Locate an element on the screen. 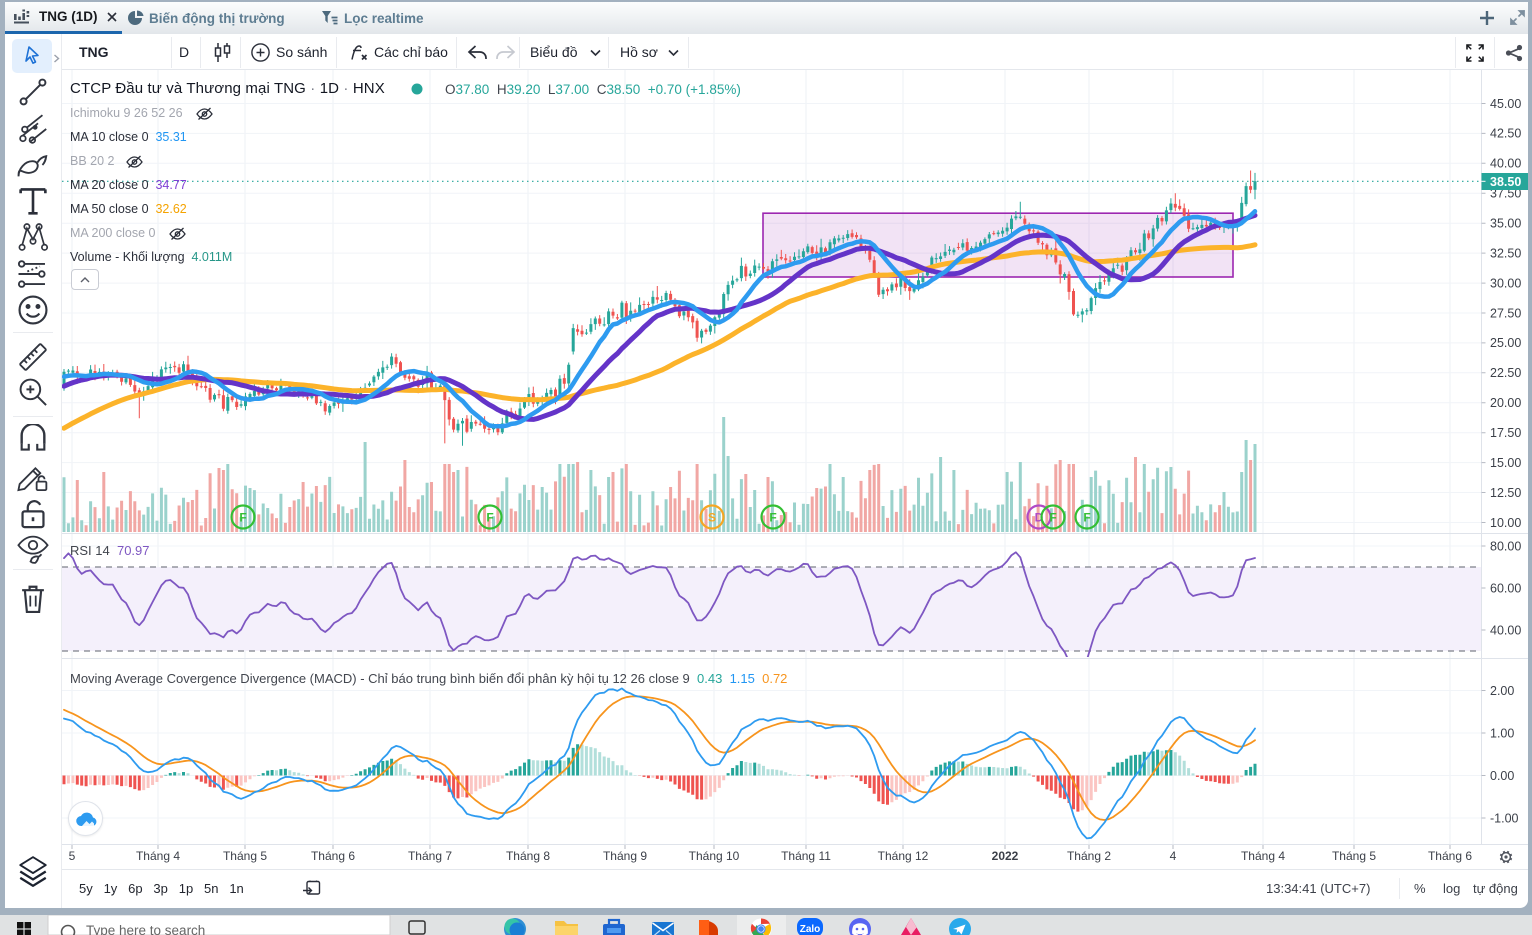 This screenshot has height=935, width=1532. svg-text: Zalo is located at coordinates (810, 929).